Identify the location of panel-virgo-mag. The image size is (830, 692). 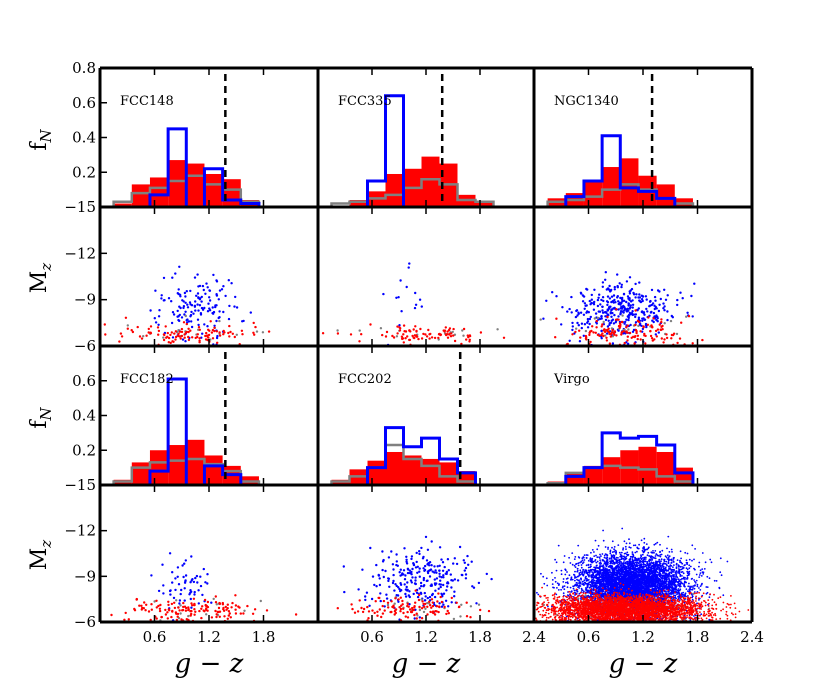
(642, 575).